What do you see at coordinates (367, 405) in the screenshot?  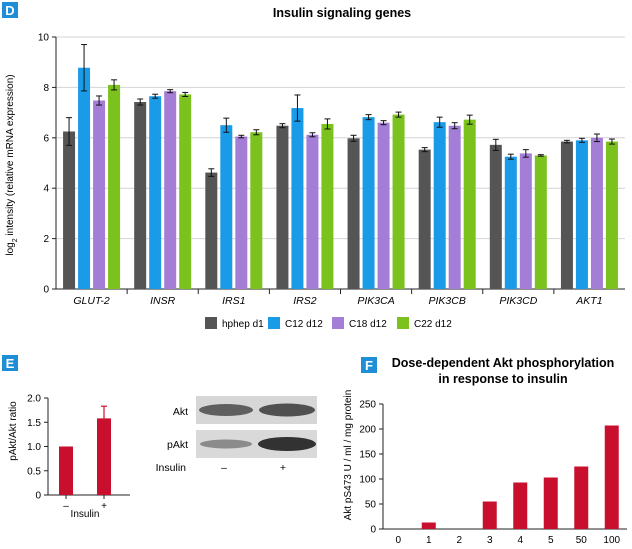 I see `chart-f-ytick-label: 250` at bounding box center [367, 405].